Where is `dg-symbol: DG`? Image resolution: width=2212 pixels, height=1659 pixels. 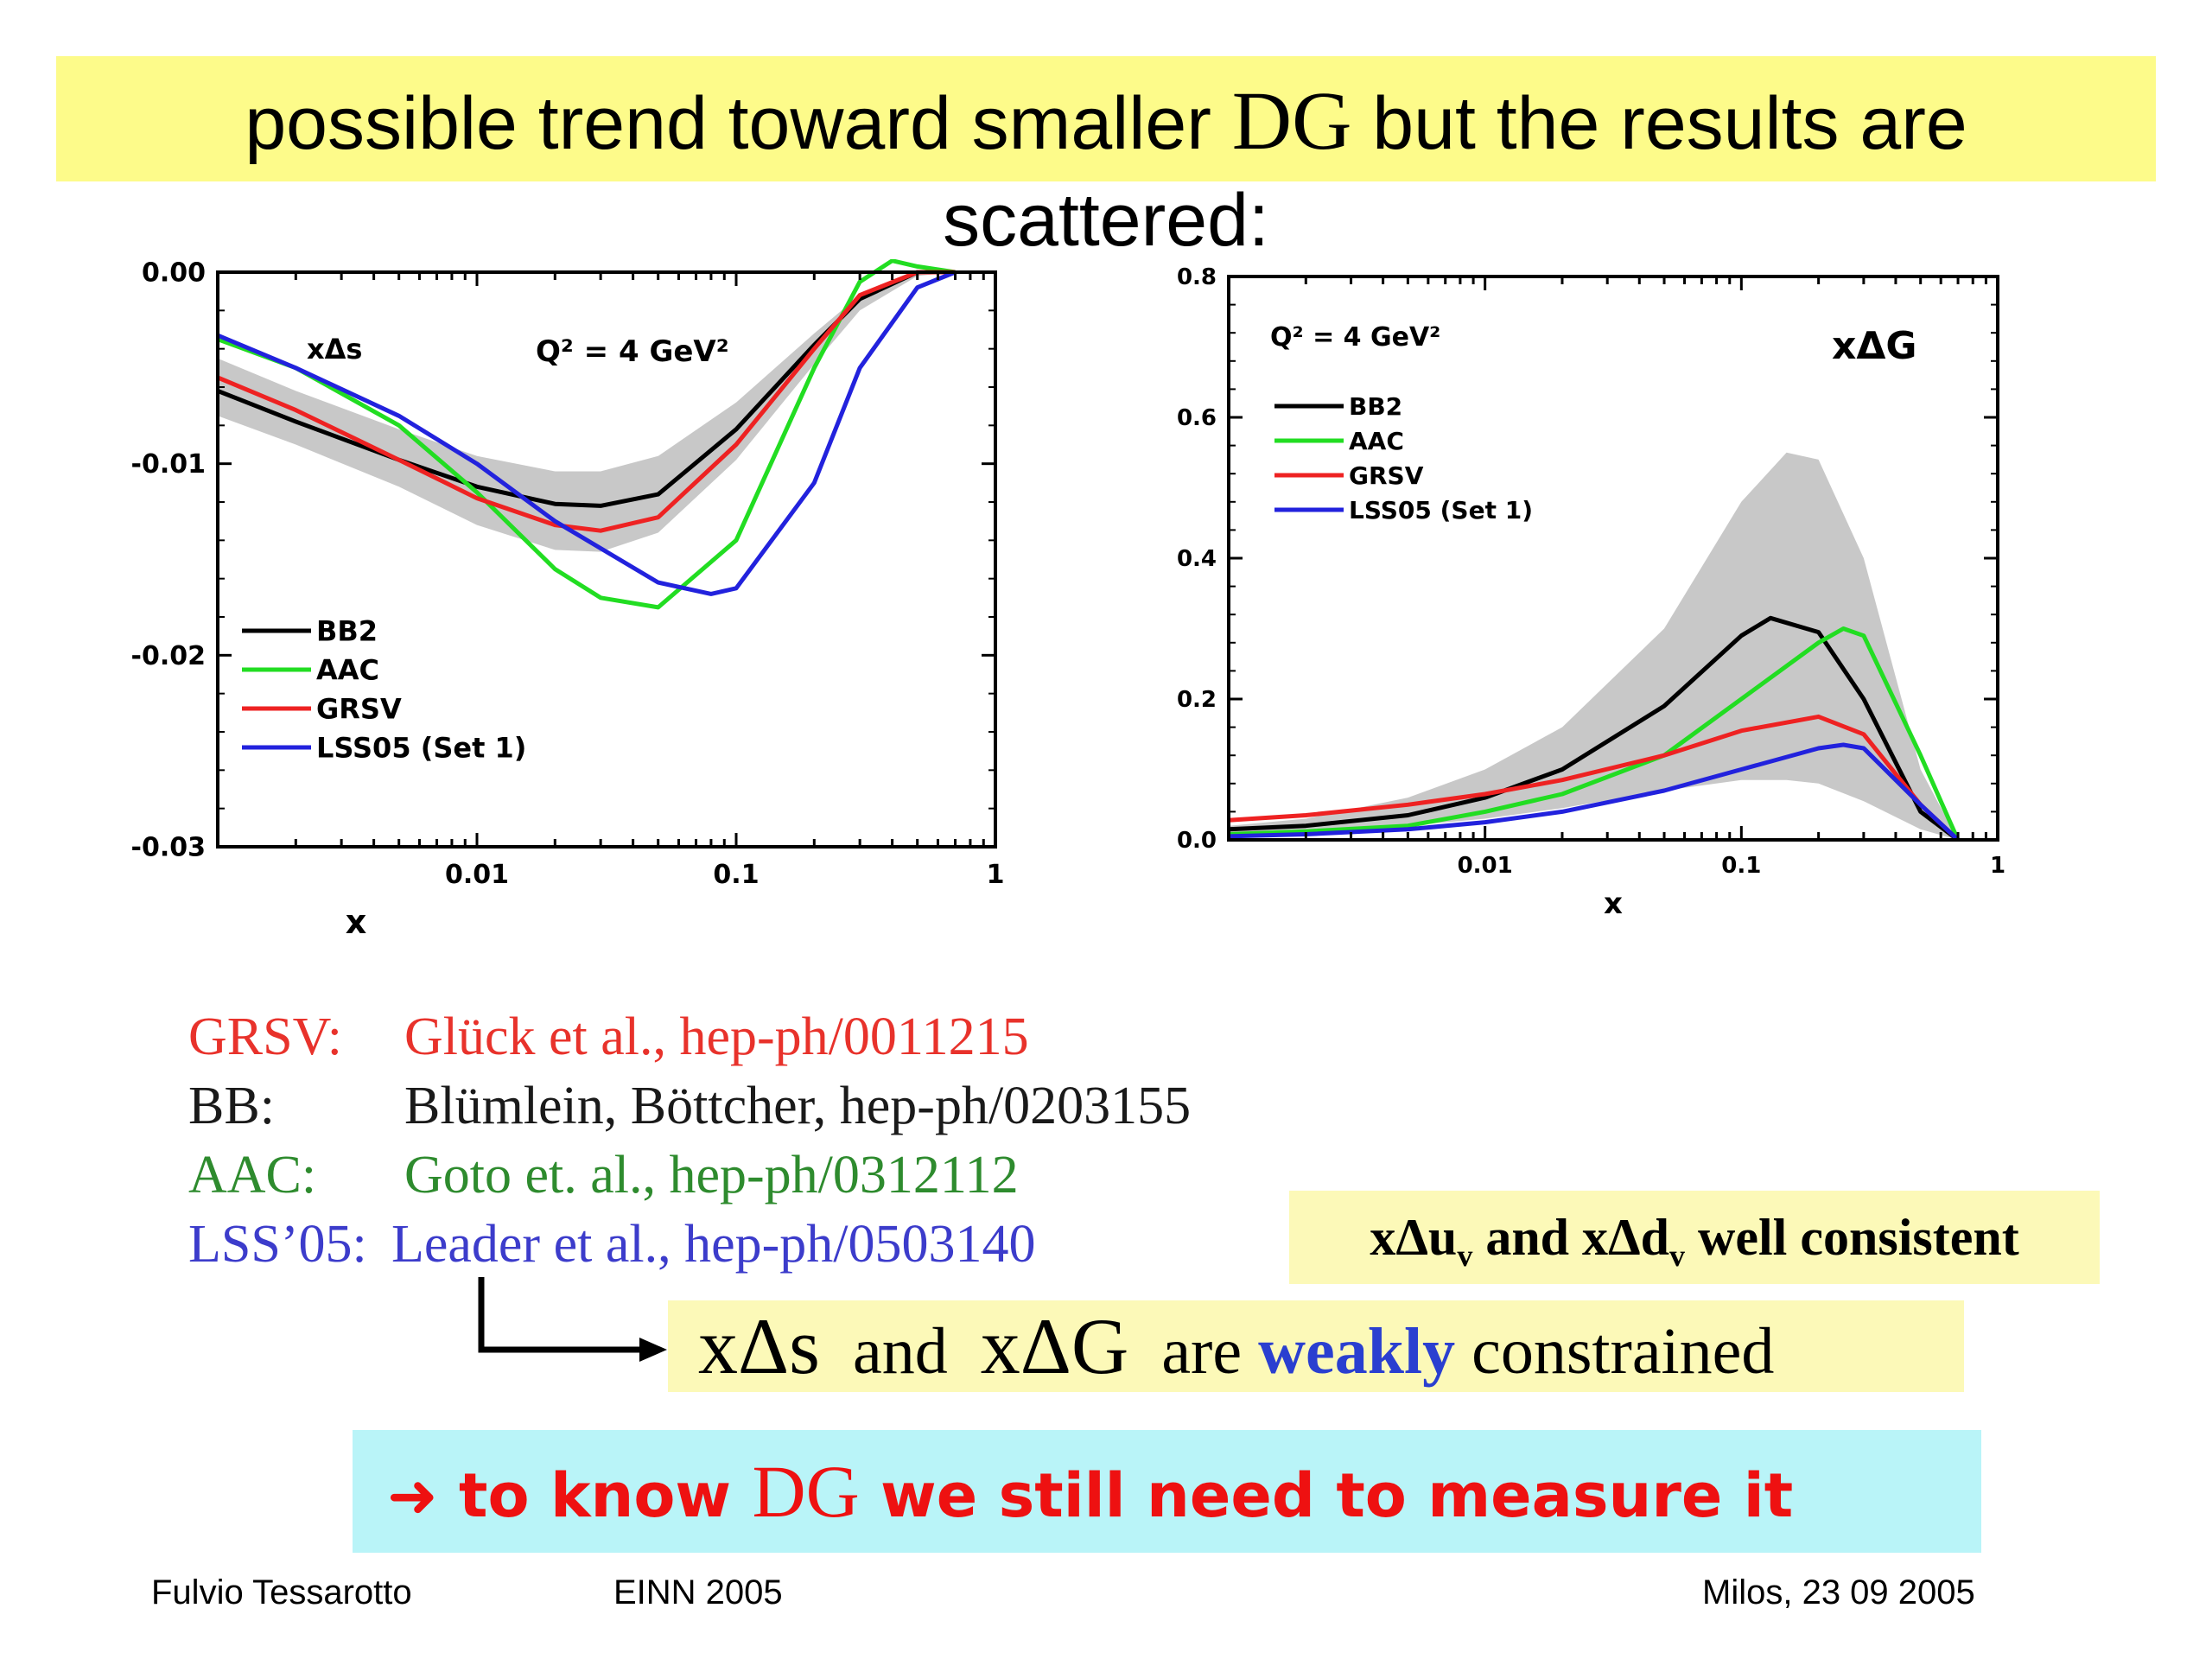 dg-symbol: DG is located at coordinates (1291, 120).